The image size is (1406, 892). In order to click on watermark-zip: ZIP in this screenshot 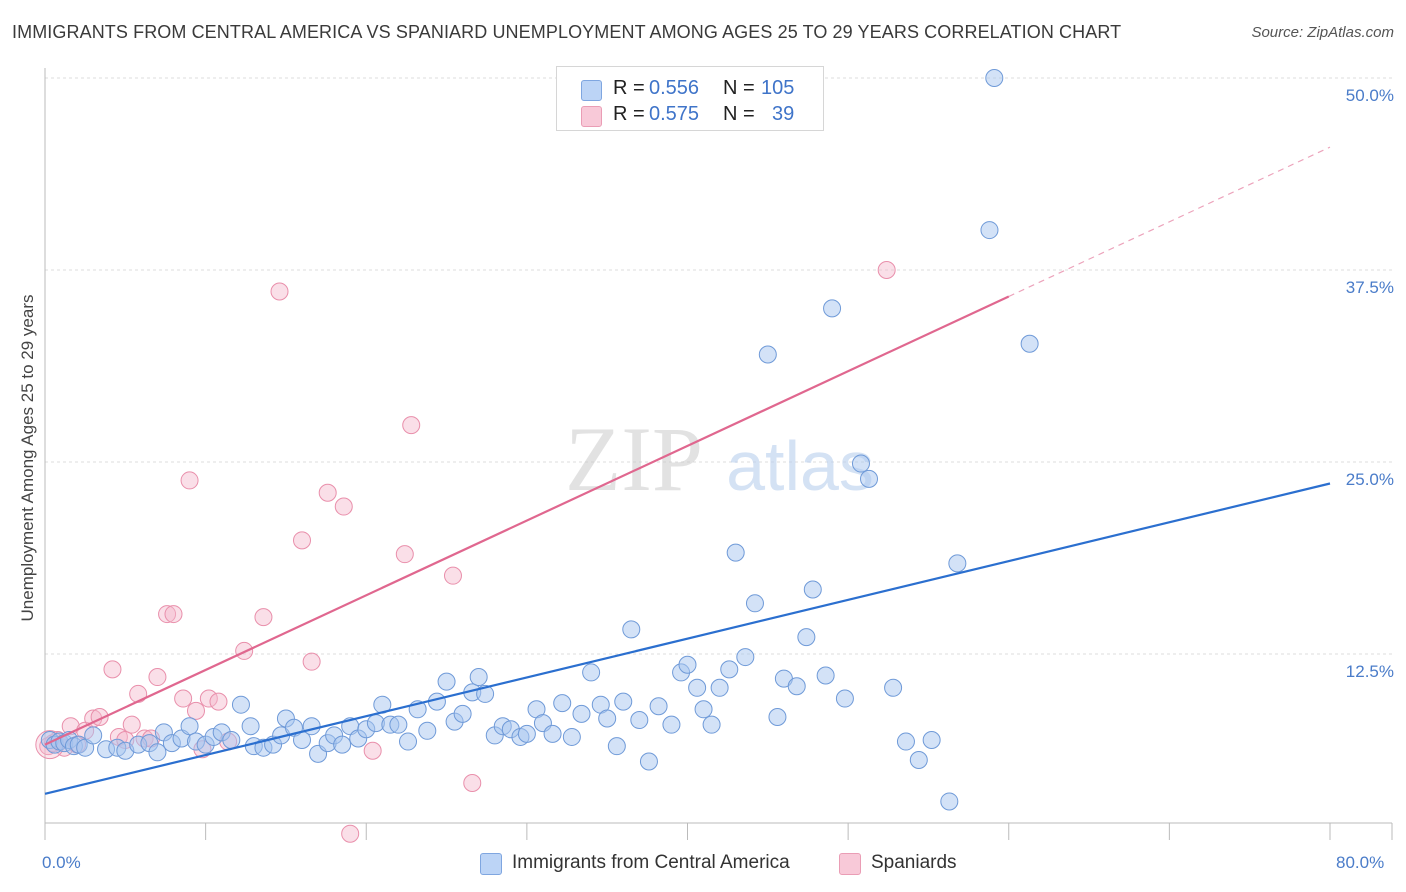, I will do `click(634, 459)`.